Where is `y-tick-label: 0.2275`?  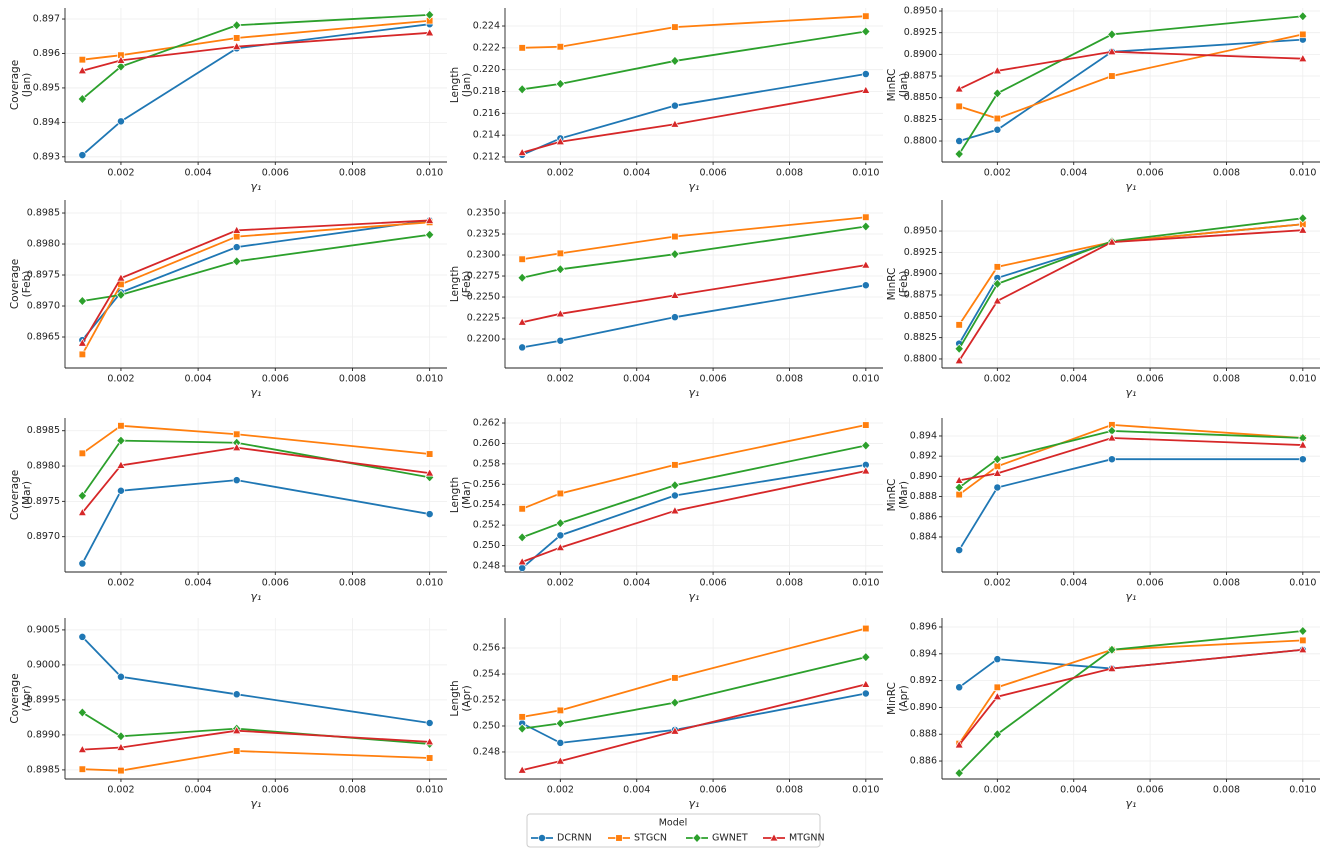
y-tick-label: 0.2275 is located at coordinates (483, 276).